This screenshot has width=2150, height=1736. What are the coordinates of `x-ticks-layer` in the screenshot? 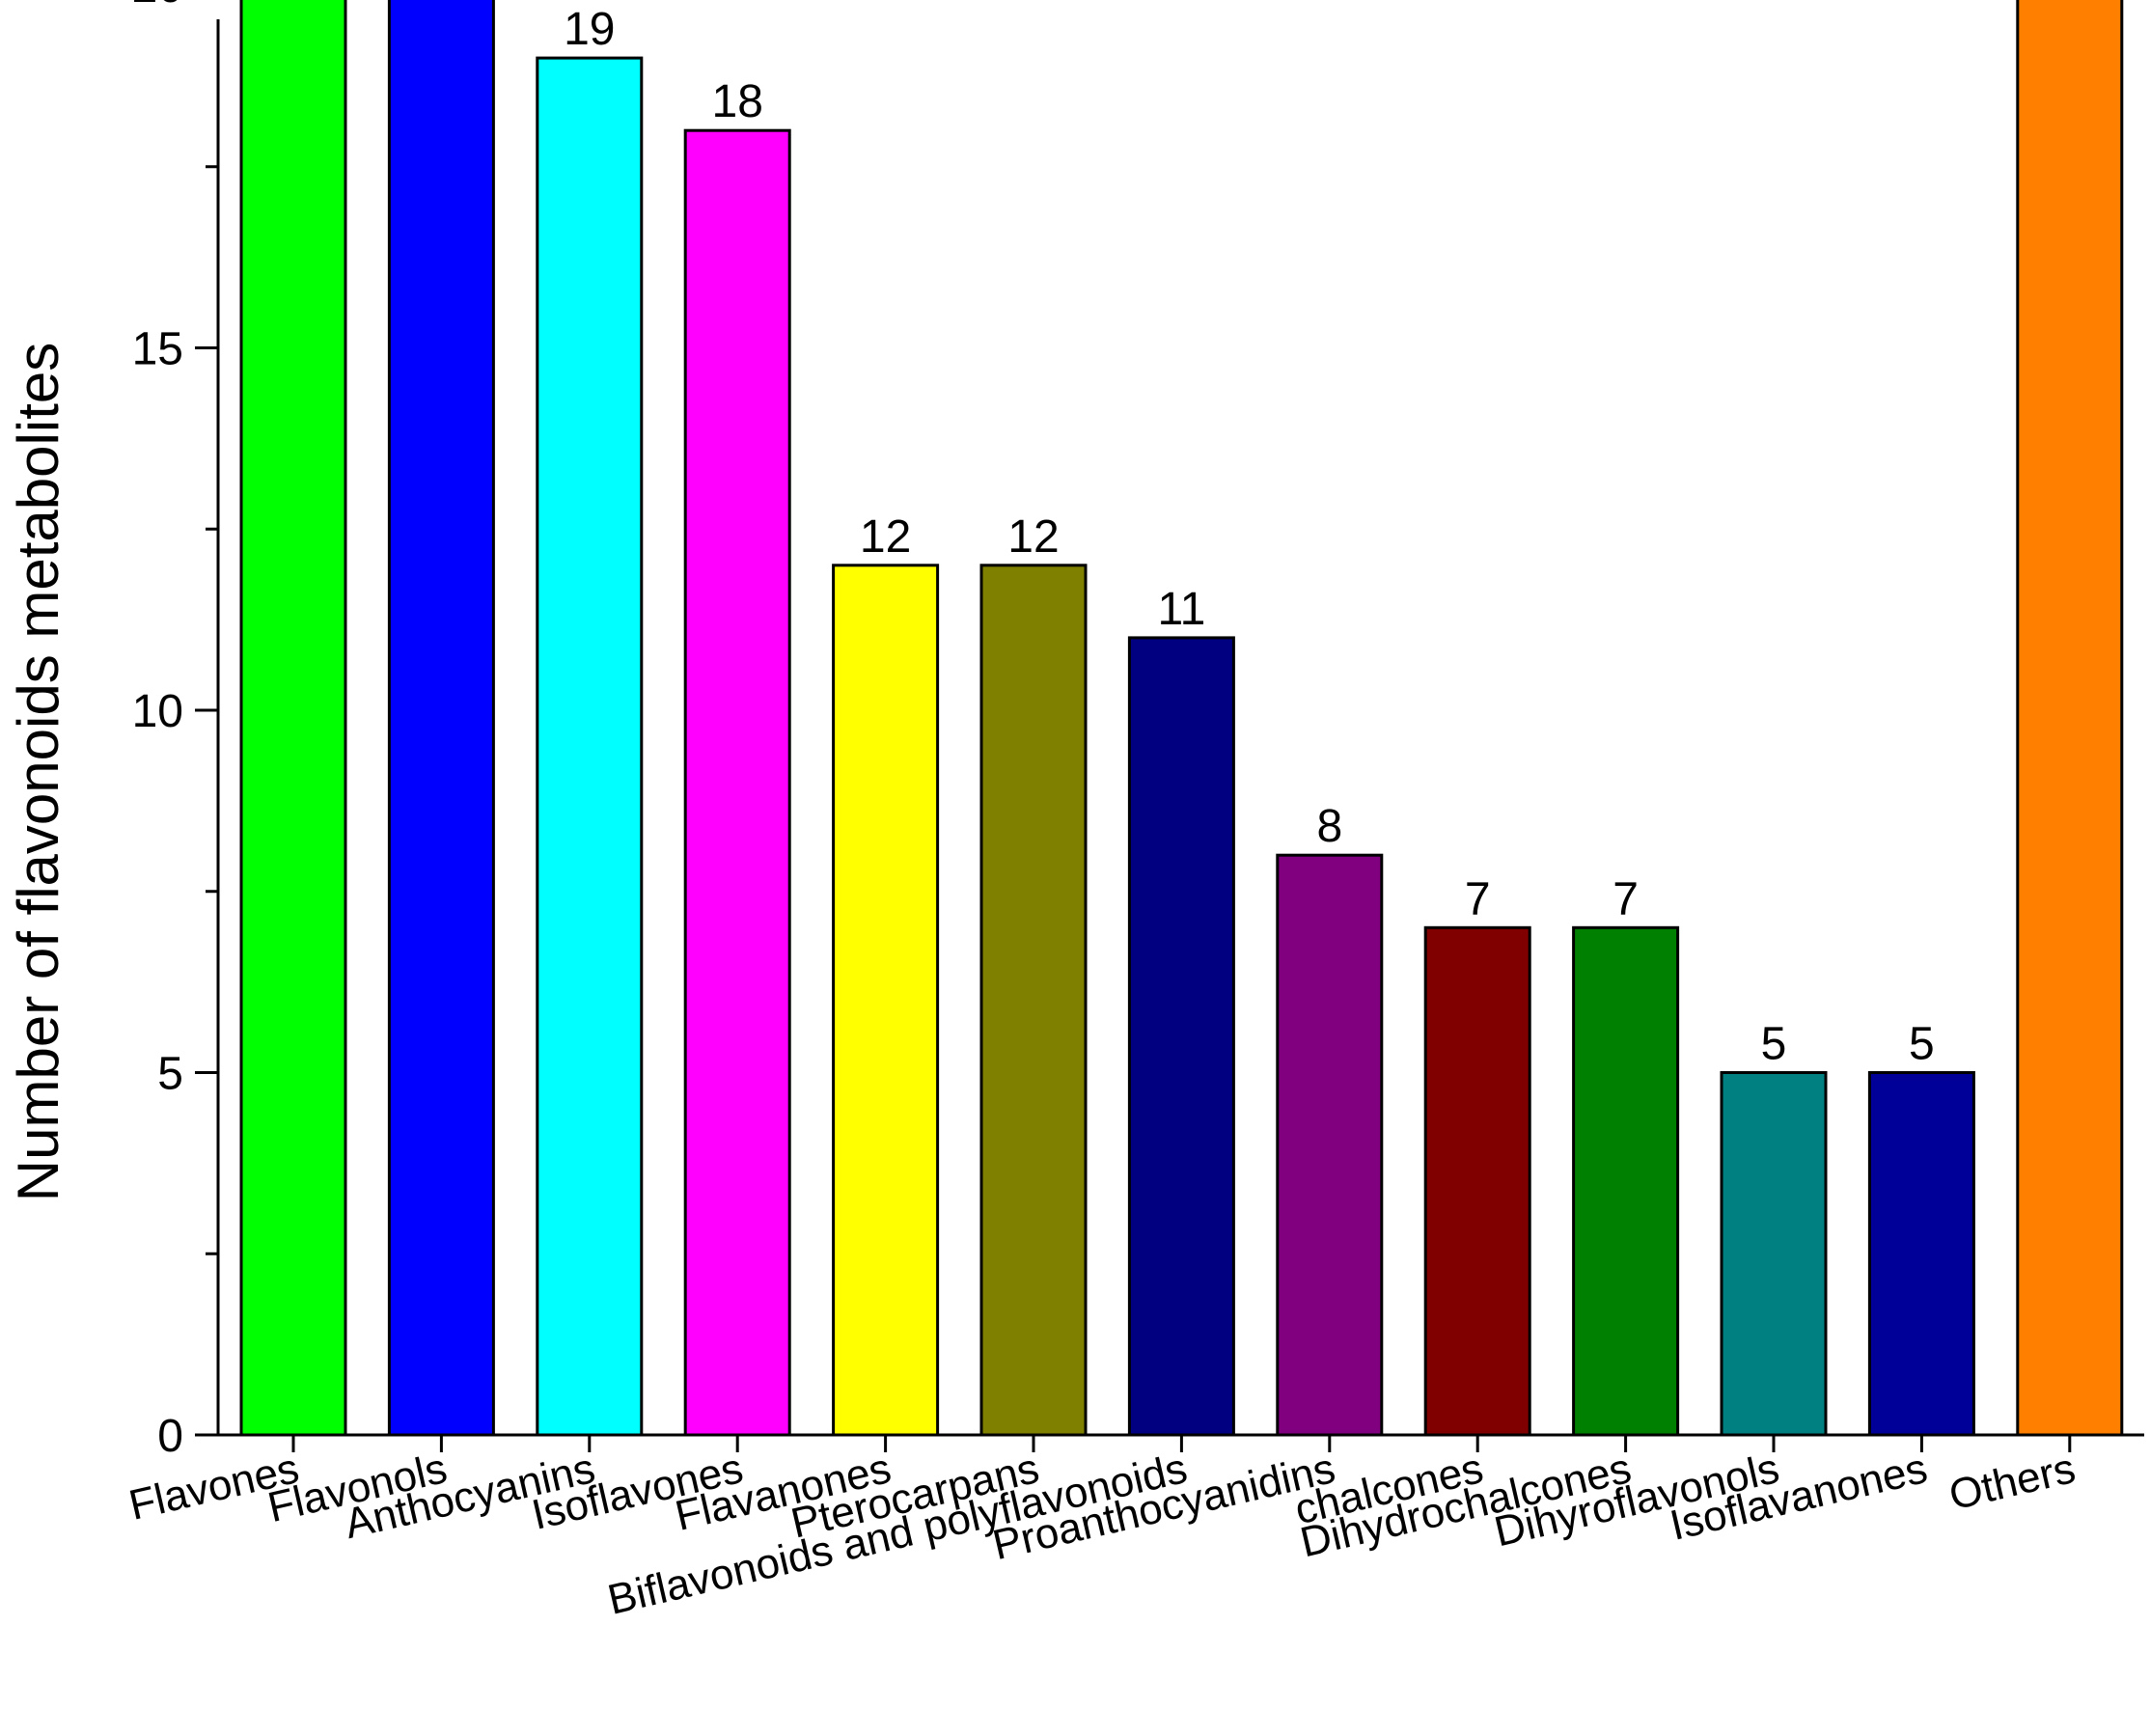 It's located at (1181, 1444).